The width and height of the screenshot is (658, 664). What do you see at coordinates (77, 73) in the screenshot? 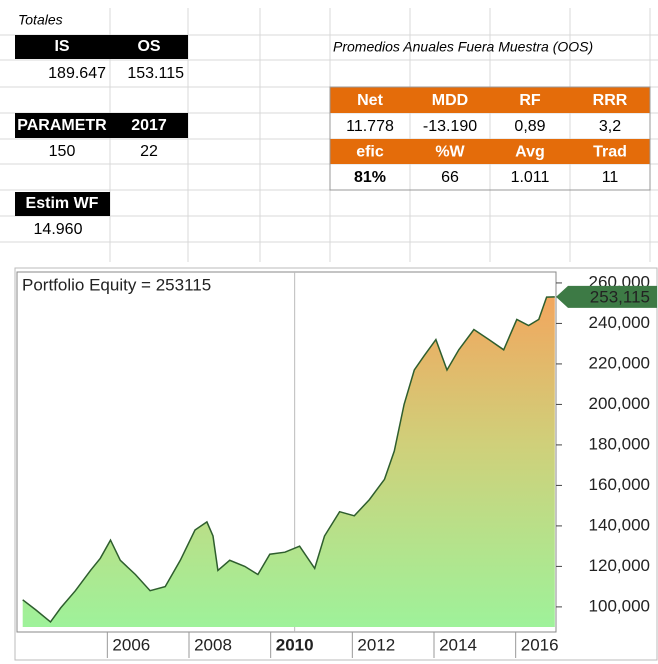
I see `cell: 189.647` at bounding box center [77, 73].